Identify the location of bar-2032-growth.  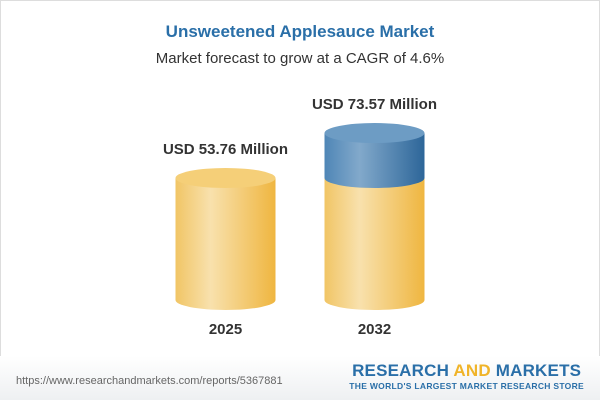
(374, 156).